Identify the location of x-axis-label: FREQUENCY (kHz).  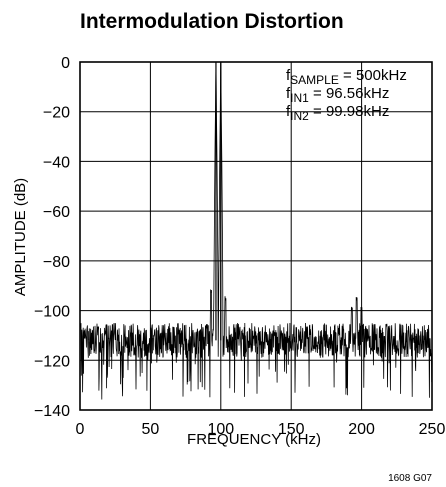
(254, 439).